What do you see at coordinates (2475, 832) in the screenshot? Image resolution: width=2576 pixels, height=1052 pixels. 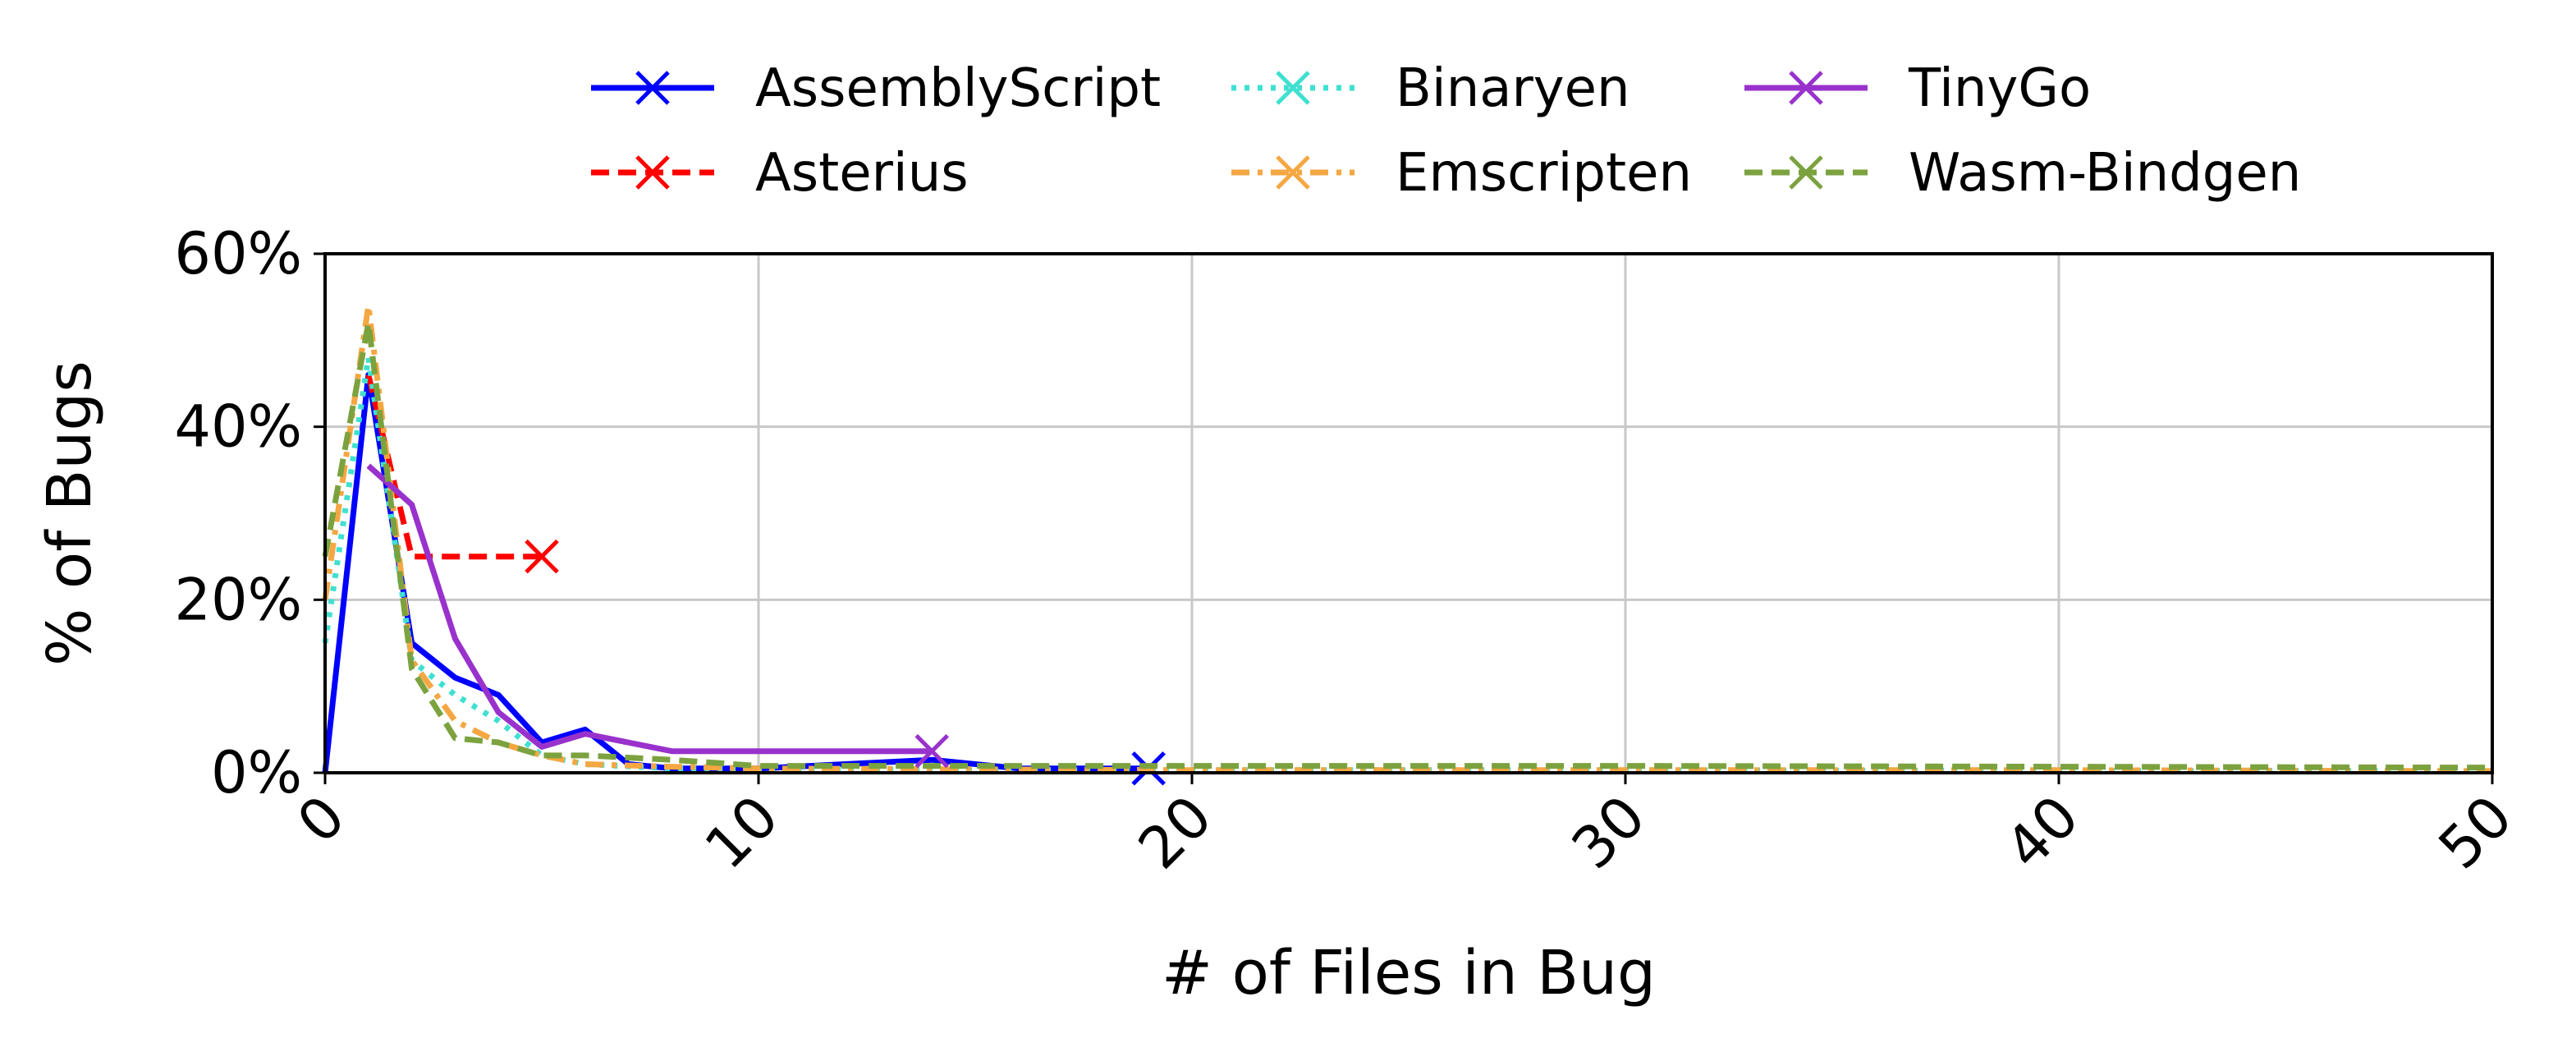 I see `x-tick-label: 50` at bounding box center [2475, 832].